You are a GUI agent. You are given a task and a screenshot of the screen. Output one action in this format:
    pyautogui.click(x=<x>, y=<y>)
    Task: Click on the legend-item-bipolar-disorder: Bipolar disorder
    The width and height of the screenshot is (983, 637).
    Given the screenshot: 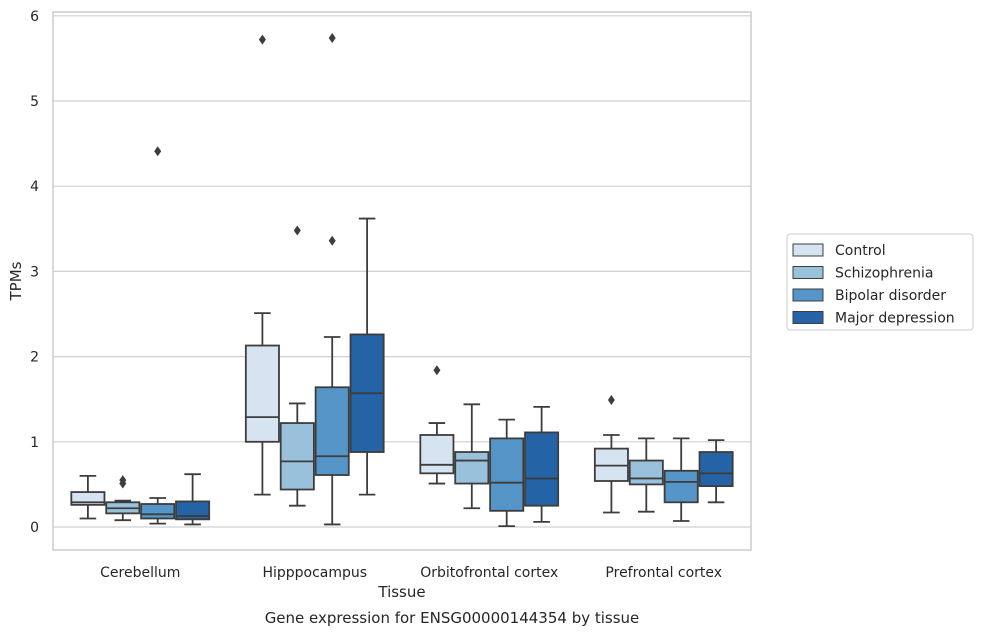 What is the action you would take?
    pyautogui.click(x=869, y=296)
    